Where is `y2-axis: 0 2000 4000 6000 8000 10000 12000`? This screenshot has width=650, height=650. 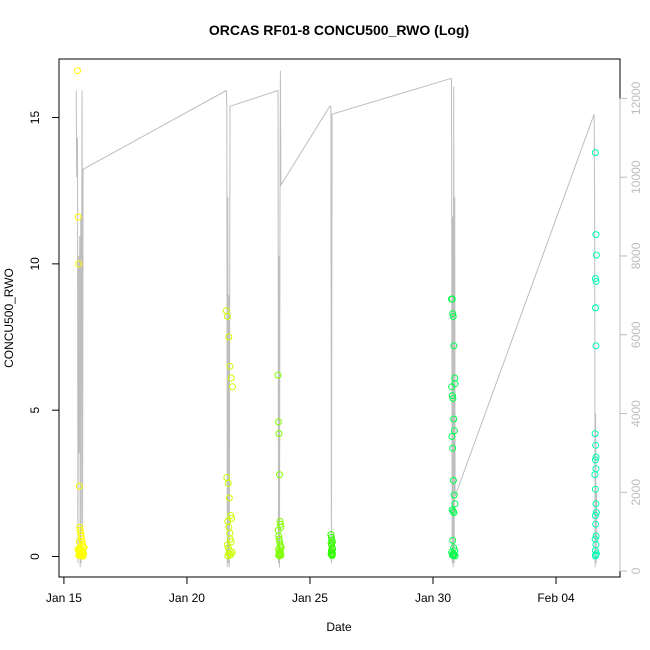 y2-axis: 0 2000 4000 6000 8000 10000 12000 is located at coordinates (631, 327).